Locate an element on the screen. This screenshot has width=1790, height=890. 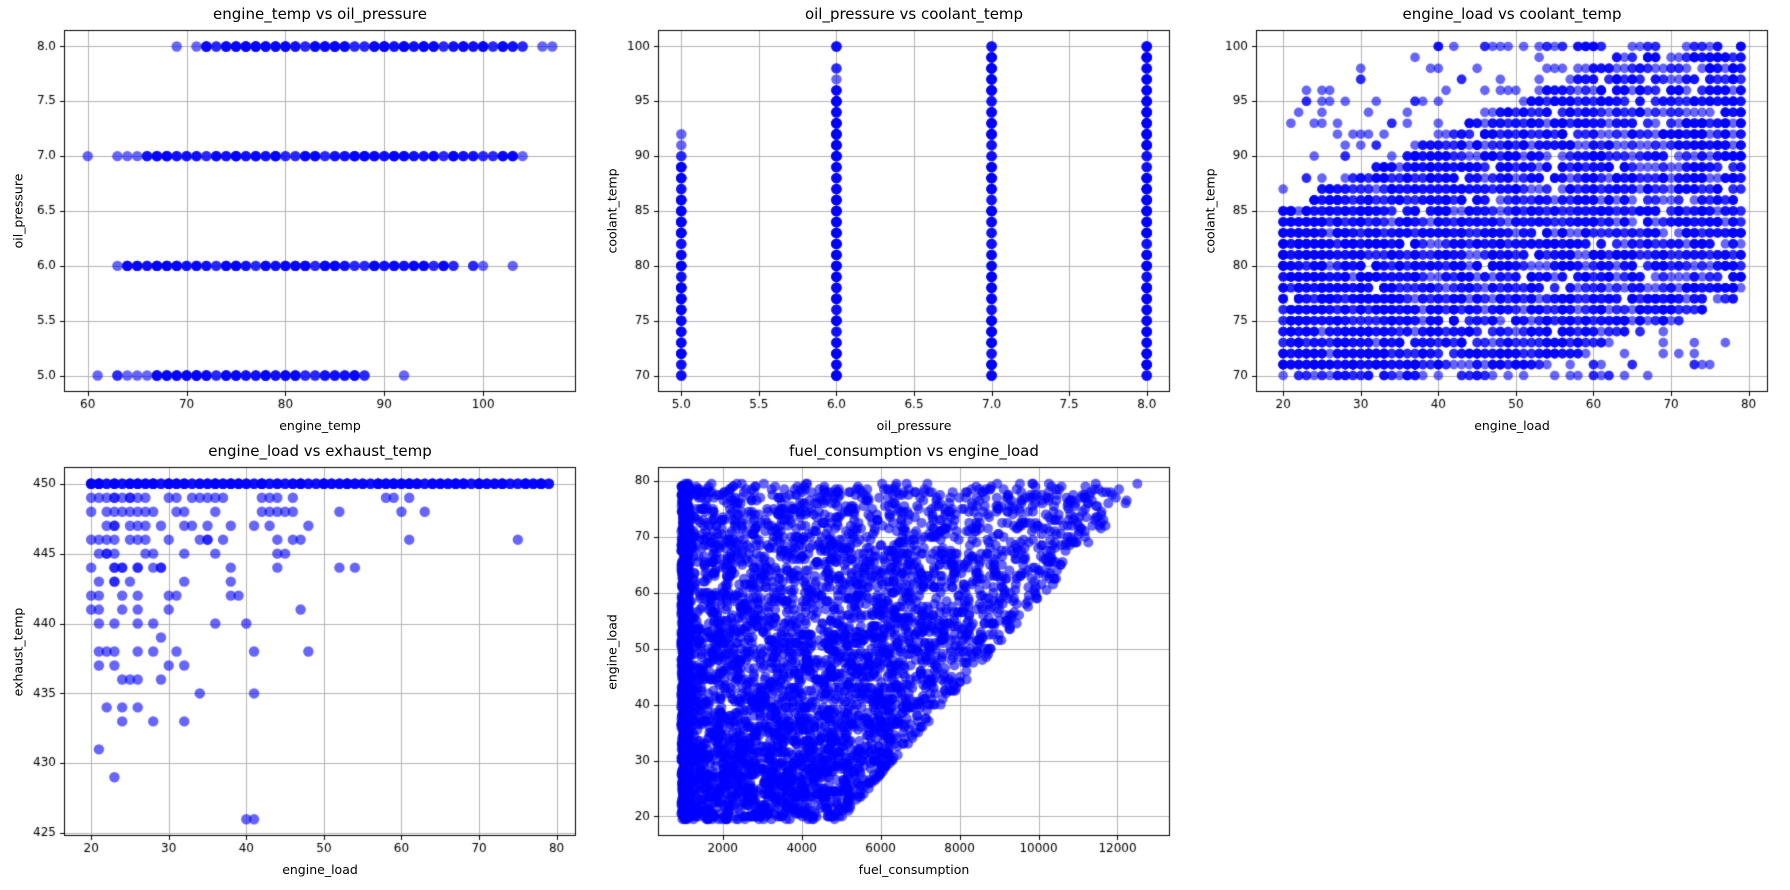
subplot-3-xlabel: engine_load is located at coordinates (320, 869).